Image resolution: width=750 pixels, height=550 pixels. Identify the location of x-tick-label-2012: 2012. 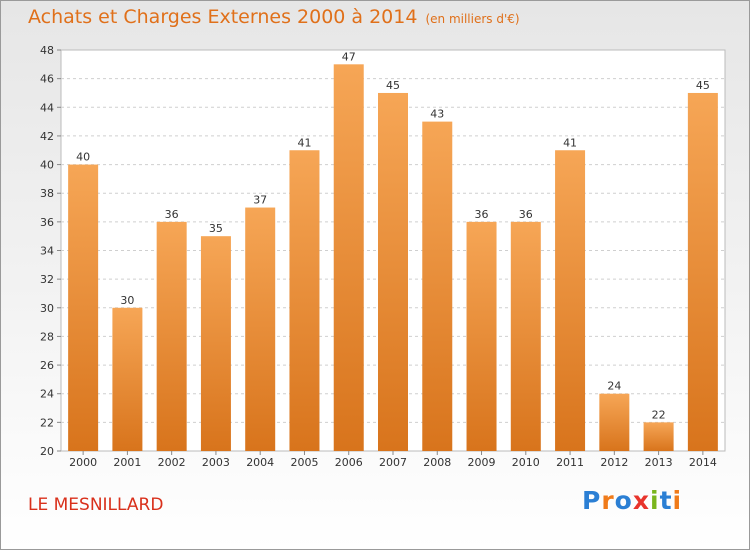
(614, 462).